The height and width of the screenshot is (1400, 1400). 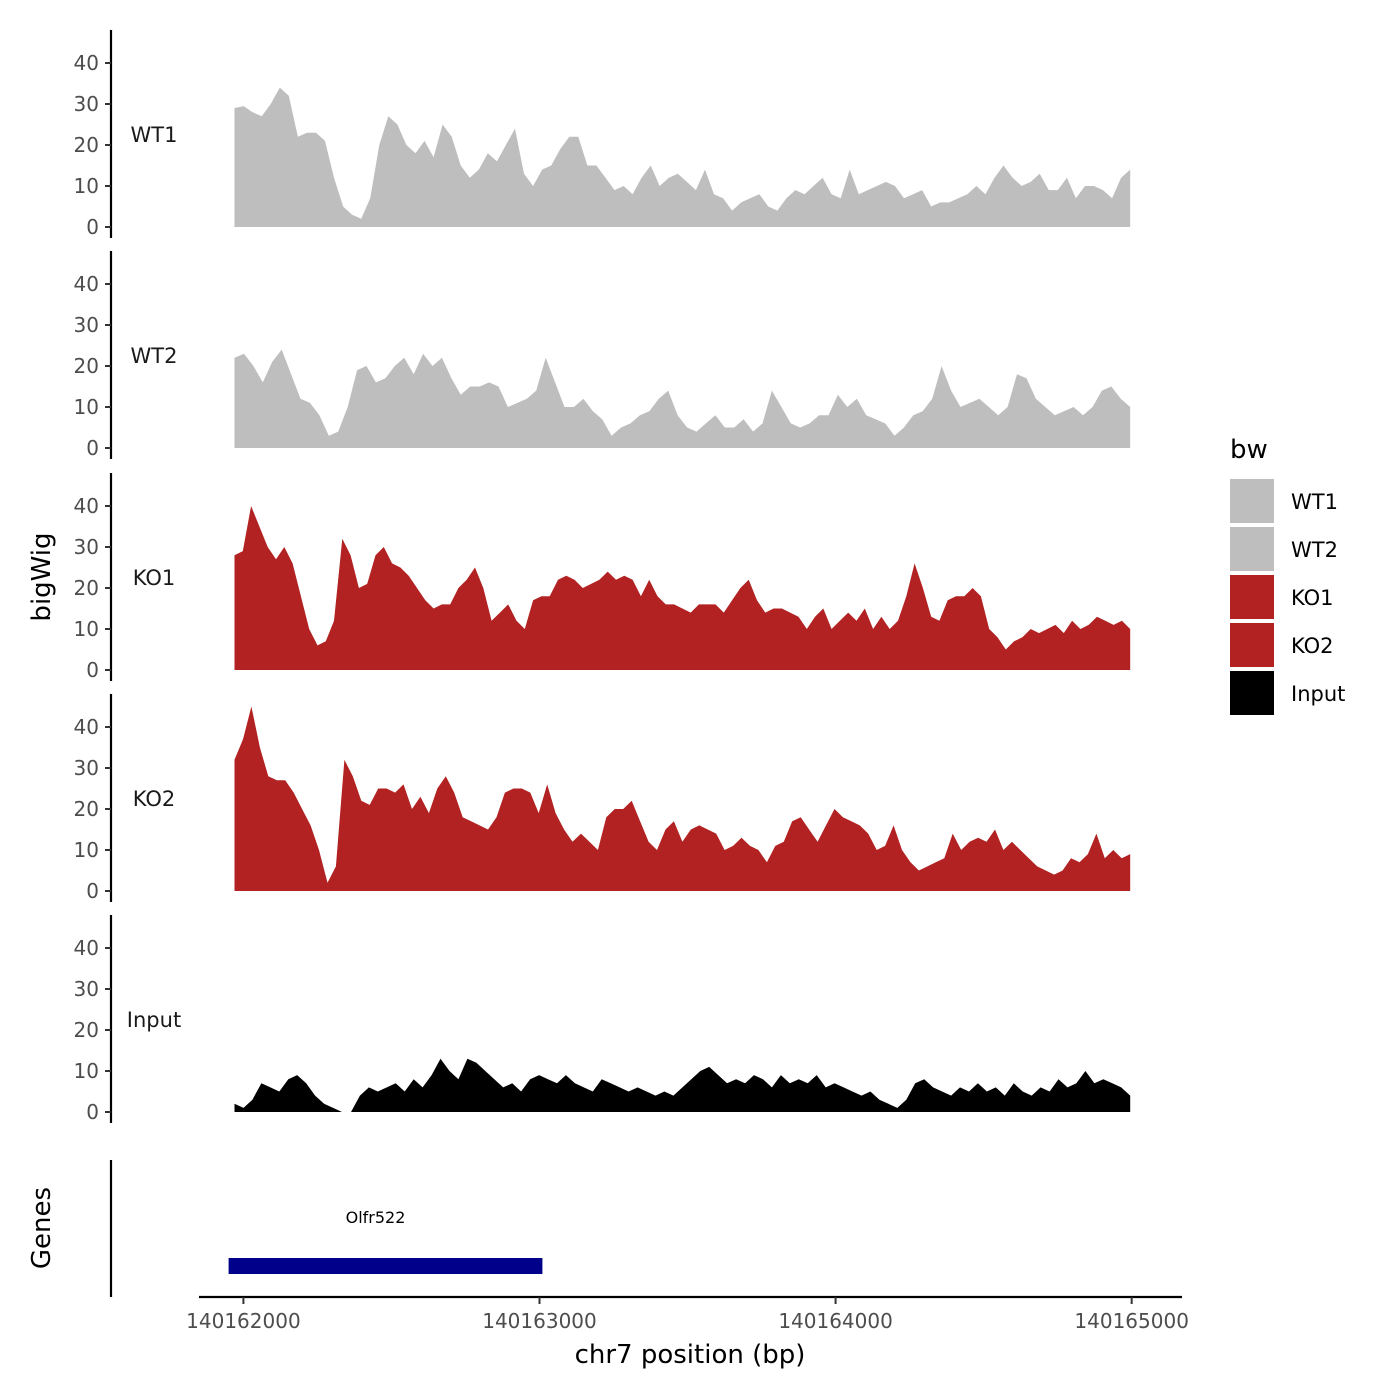 I want to click on track-label: KO2, so click(x=154, y=799).